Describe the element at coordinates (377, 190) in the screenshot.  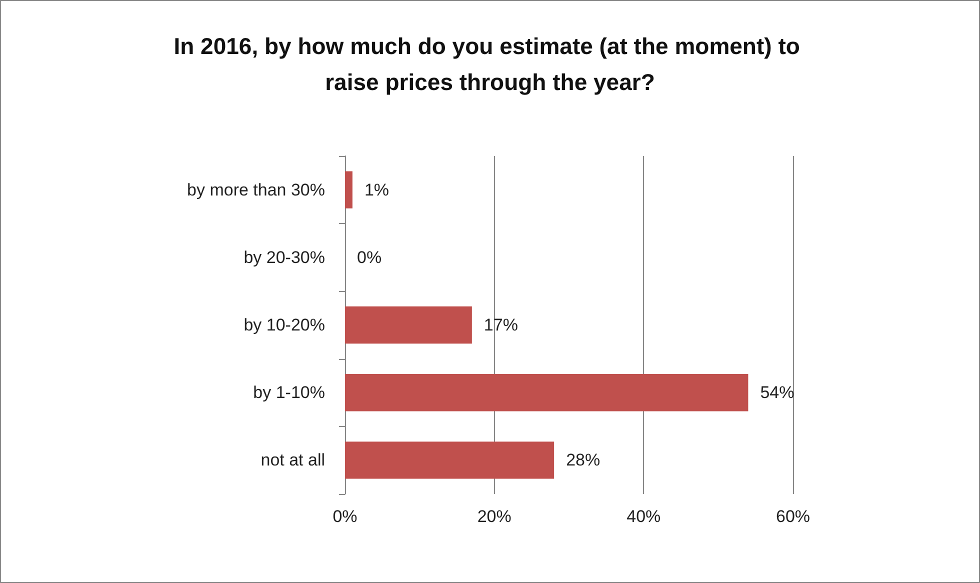
I see `data-label: 1%` at that location.